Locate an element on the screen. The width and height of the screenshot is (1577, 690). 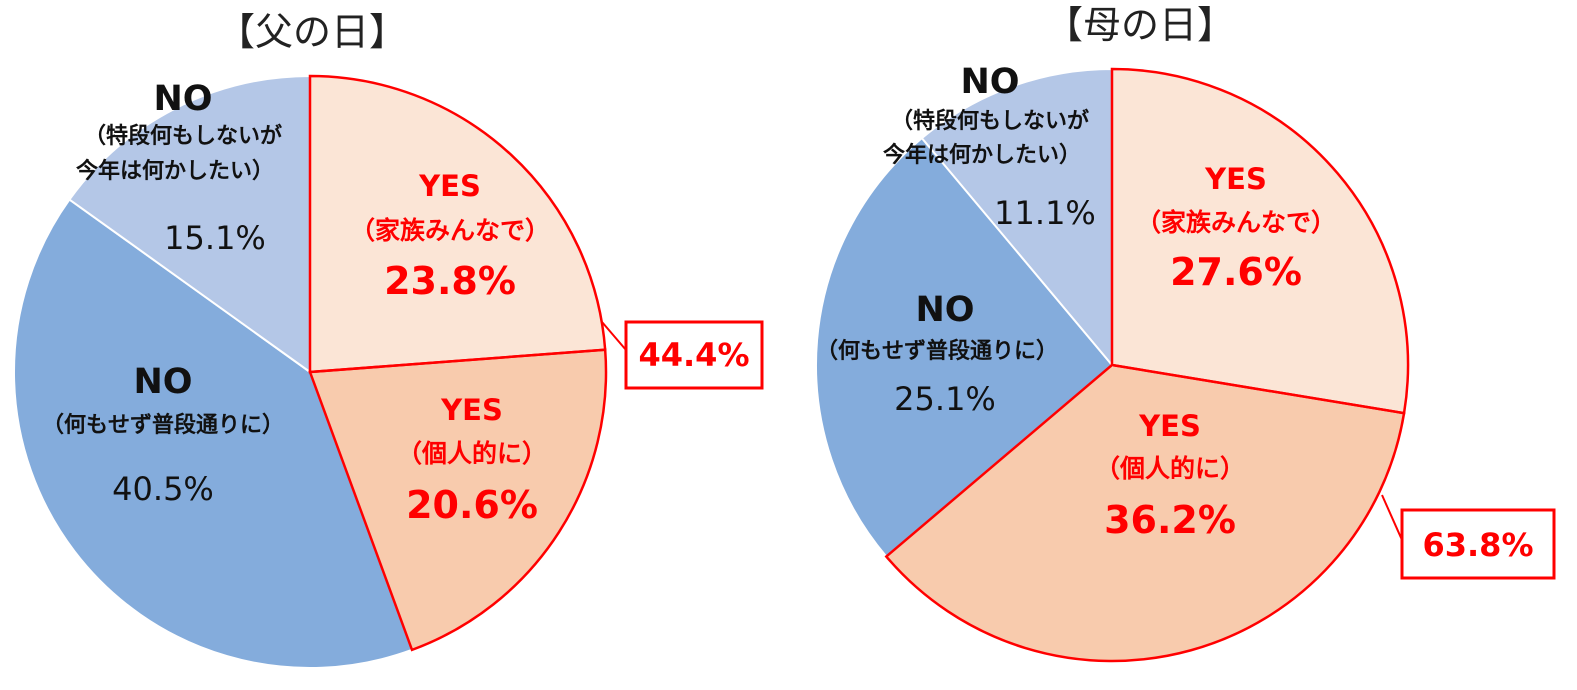
mothers-no-want-sublabel-line1: （特段何もしないが is located at coordinates (990, 121).